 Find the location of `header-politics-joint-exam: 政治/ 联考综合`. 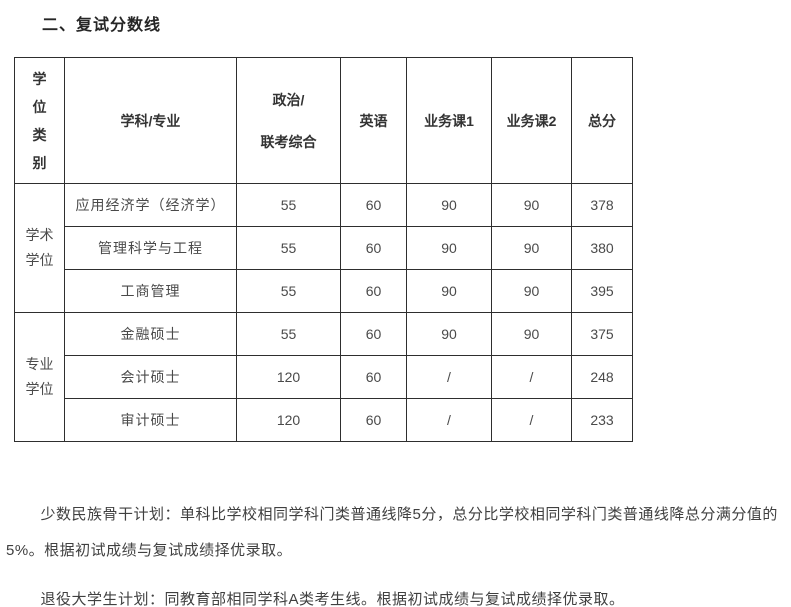

header-politics-joint-exam: 政治/ 联考综合 is located at coordinates (288, 120).